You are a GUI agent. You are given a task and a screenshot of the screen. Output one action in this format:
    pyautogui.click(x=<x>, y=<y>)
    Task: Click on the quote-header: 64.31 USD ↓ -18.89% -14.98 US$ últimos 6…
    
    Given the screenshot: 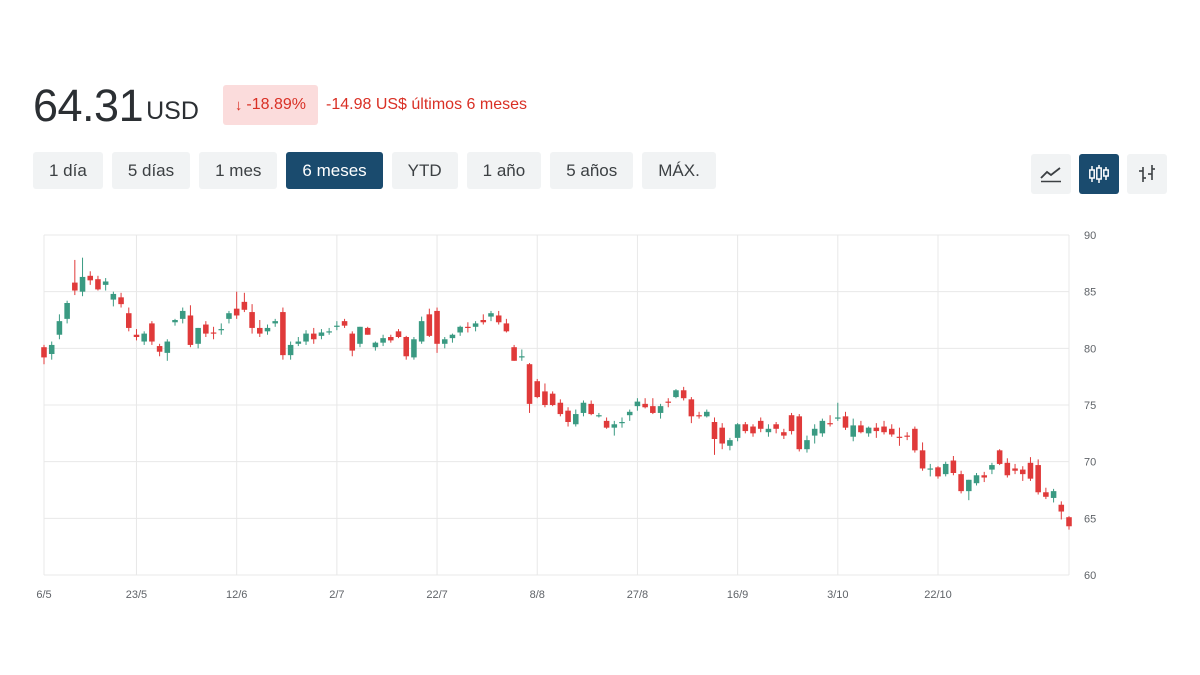 What is the action you would take?
    pyautogui.click(x=280, y=105)
    